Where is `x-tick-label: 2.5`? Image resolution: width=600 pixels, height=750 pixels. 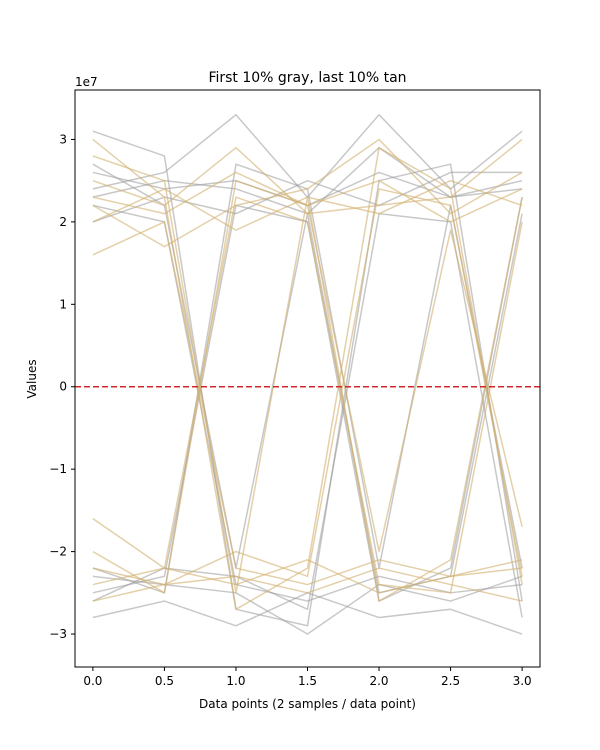 x-tick-label: 2.5 is located at coordinates (450, 681).